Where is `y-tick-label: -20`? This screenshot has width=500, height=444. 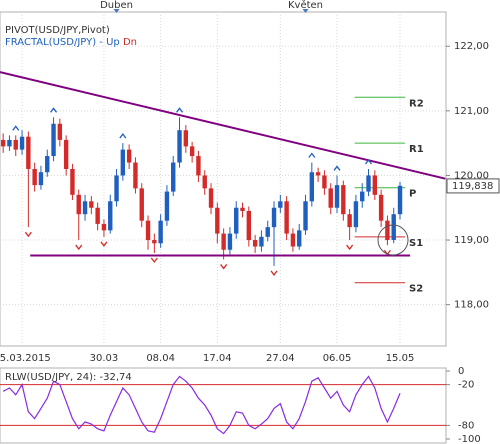 y-tick-label: -20 is located at coordinates (466, 385).